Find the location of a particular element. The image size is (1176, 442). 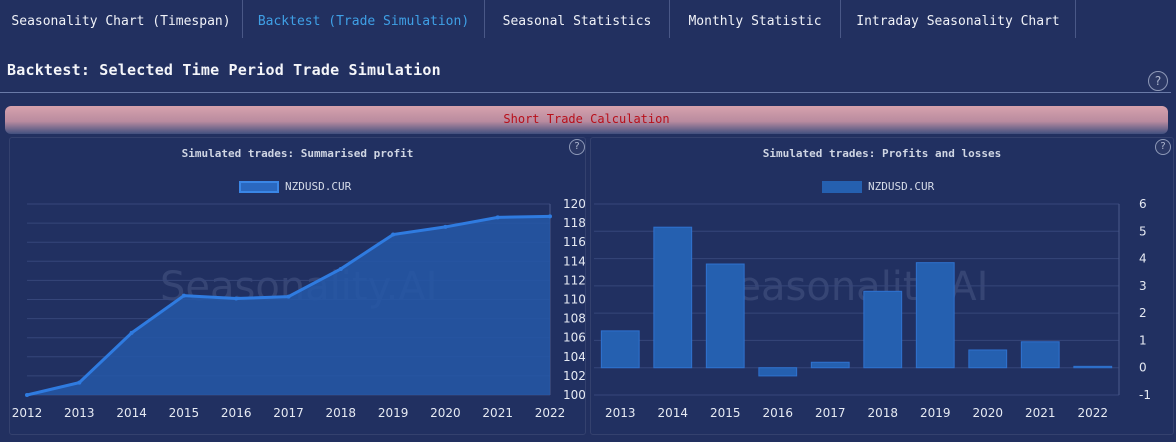

y-tick-label: 116 is located at coordinates (574, 242).